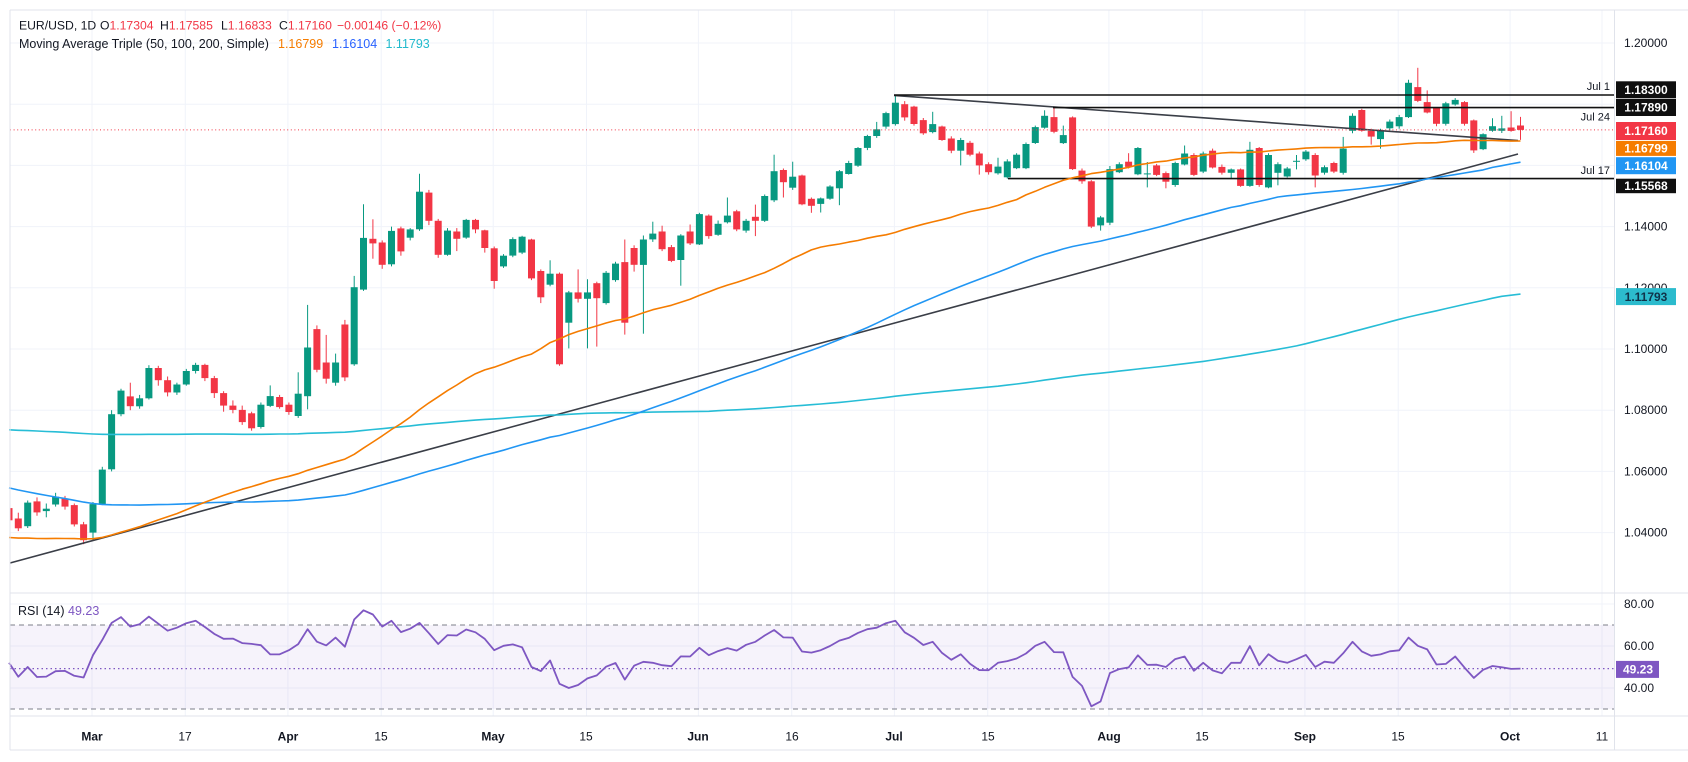 The height and width of the screenshot is (762, 1688). What do you see at coordinates (127, 26) in the screenshot?
I see `svg-text: O1.17304` at bounding box center [127, 26].